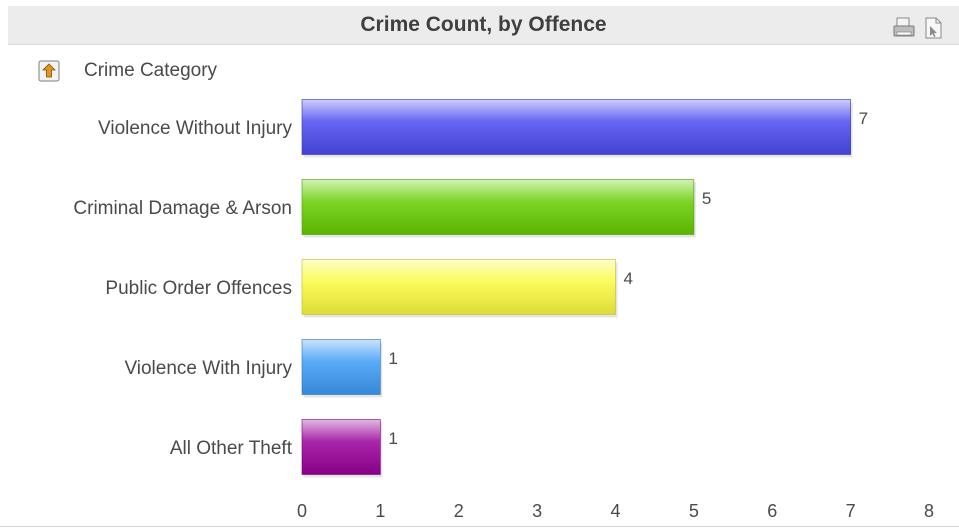 The image size is (959, 531). Describe the element at coordinates (694, 511) in the screenshot. I see `x-tick-label: 5` at that location.